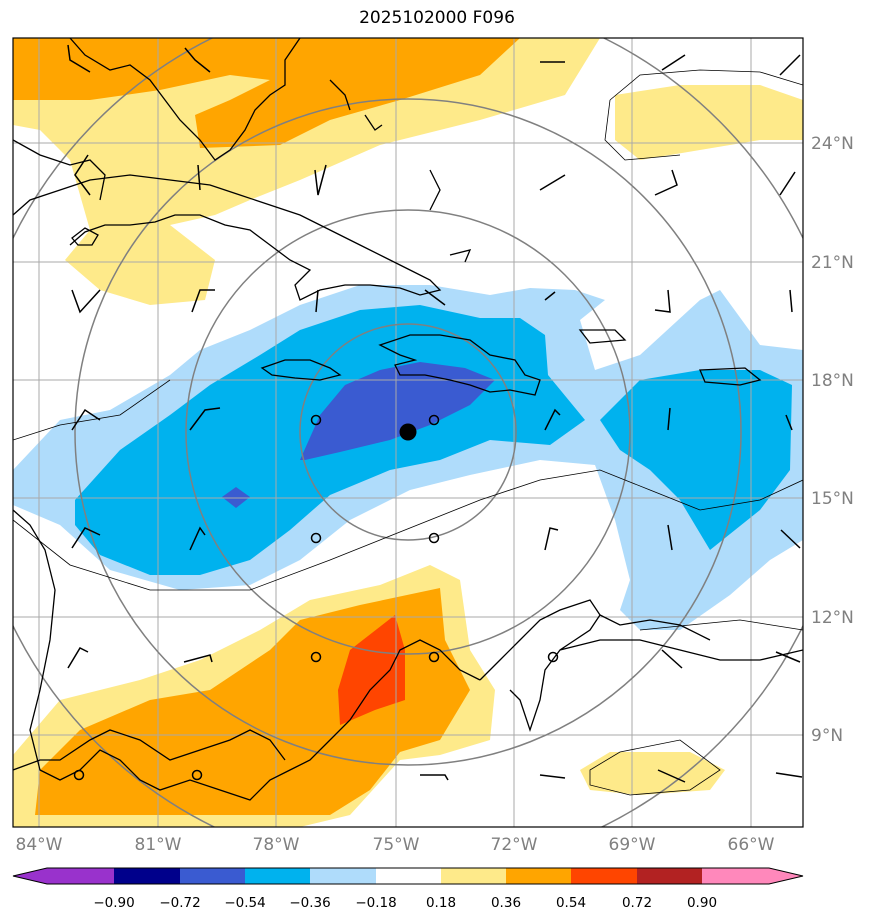 Image resolution: width=874 pixels, height=924 pixels. I want to click on coast-yucatan, so click(59, 170).